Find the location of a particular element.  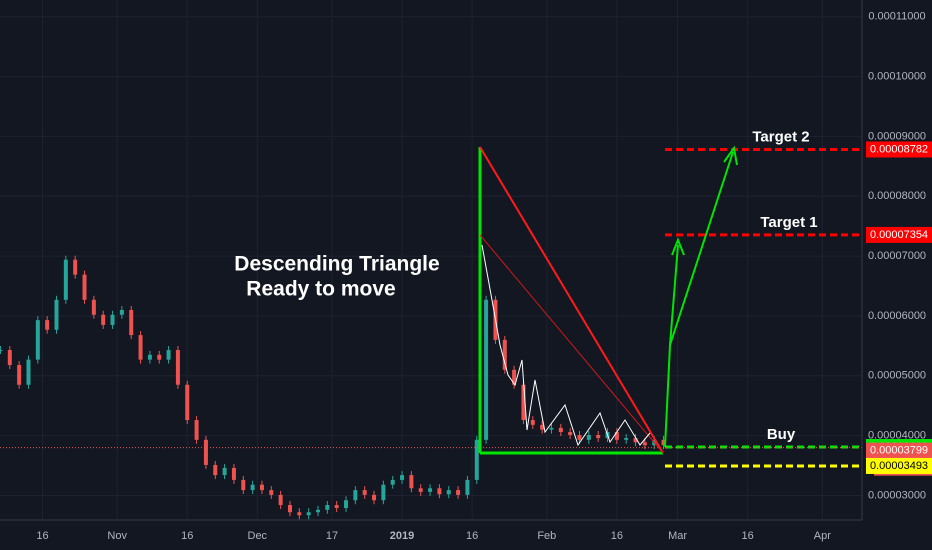

y-tick-label: 0.00004000 is located at coordinates (897, 436).